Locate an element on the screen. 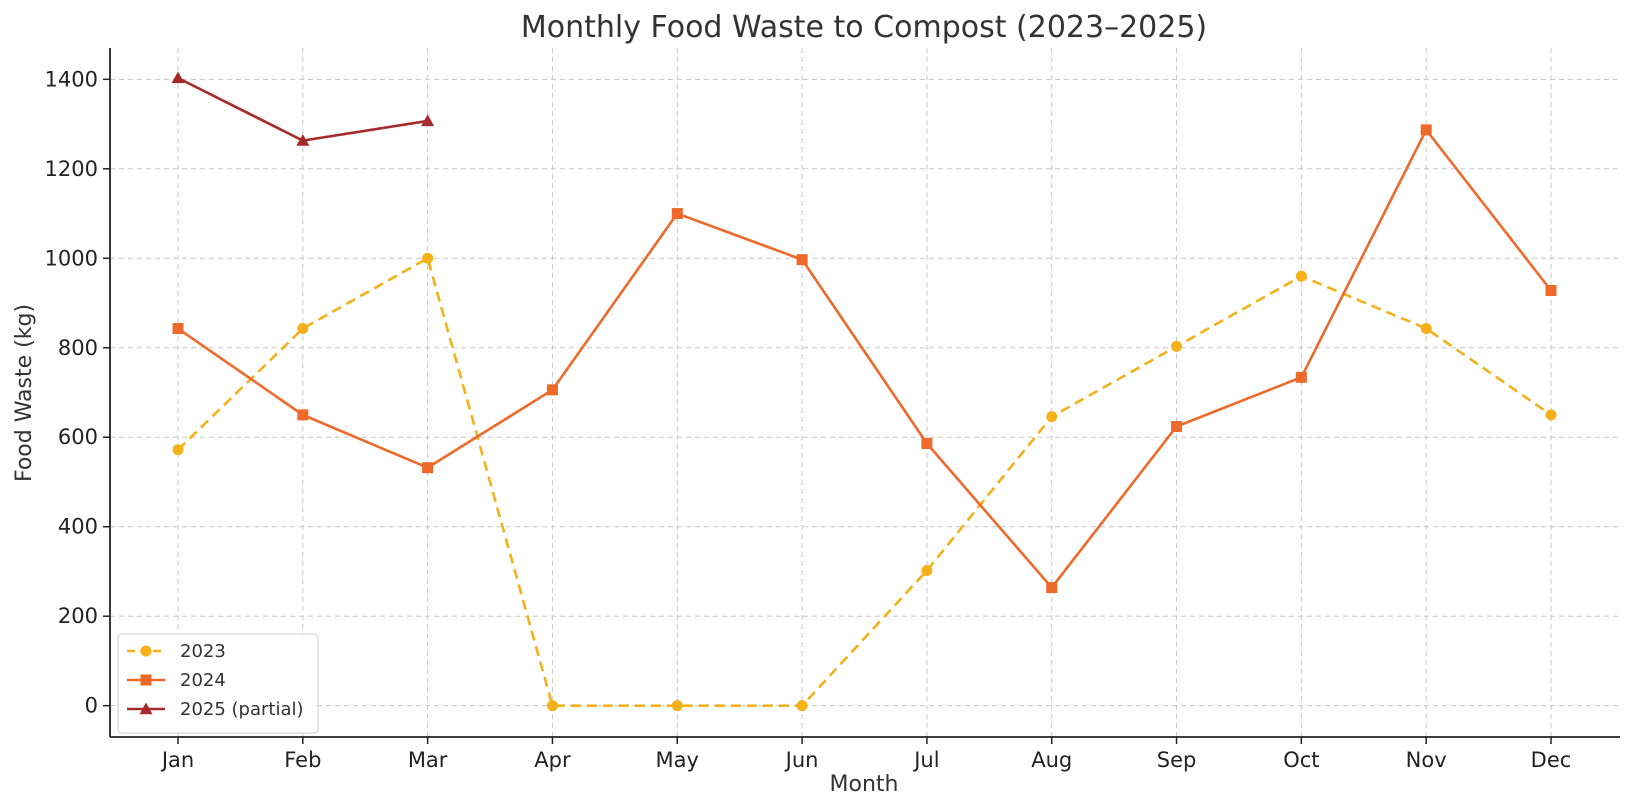  y-tick-label: 200 is located at coordinates (78, 616).